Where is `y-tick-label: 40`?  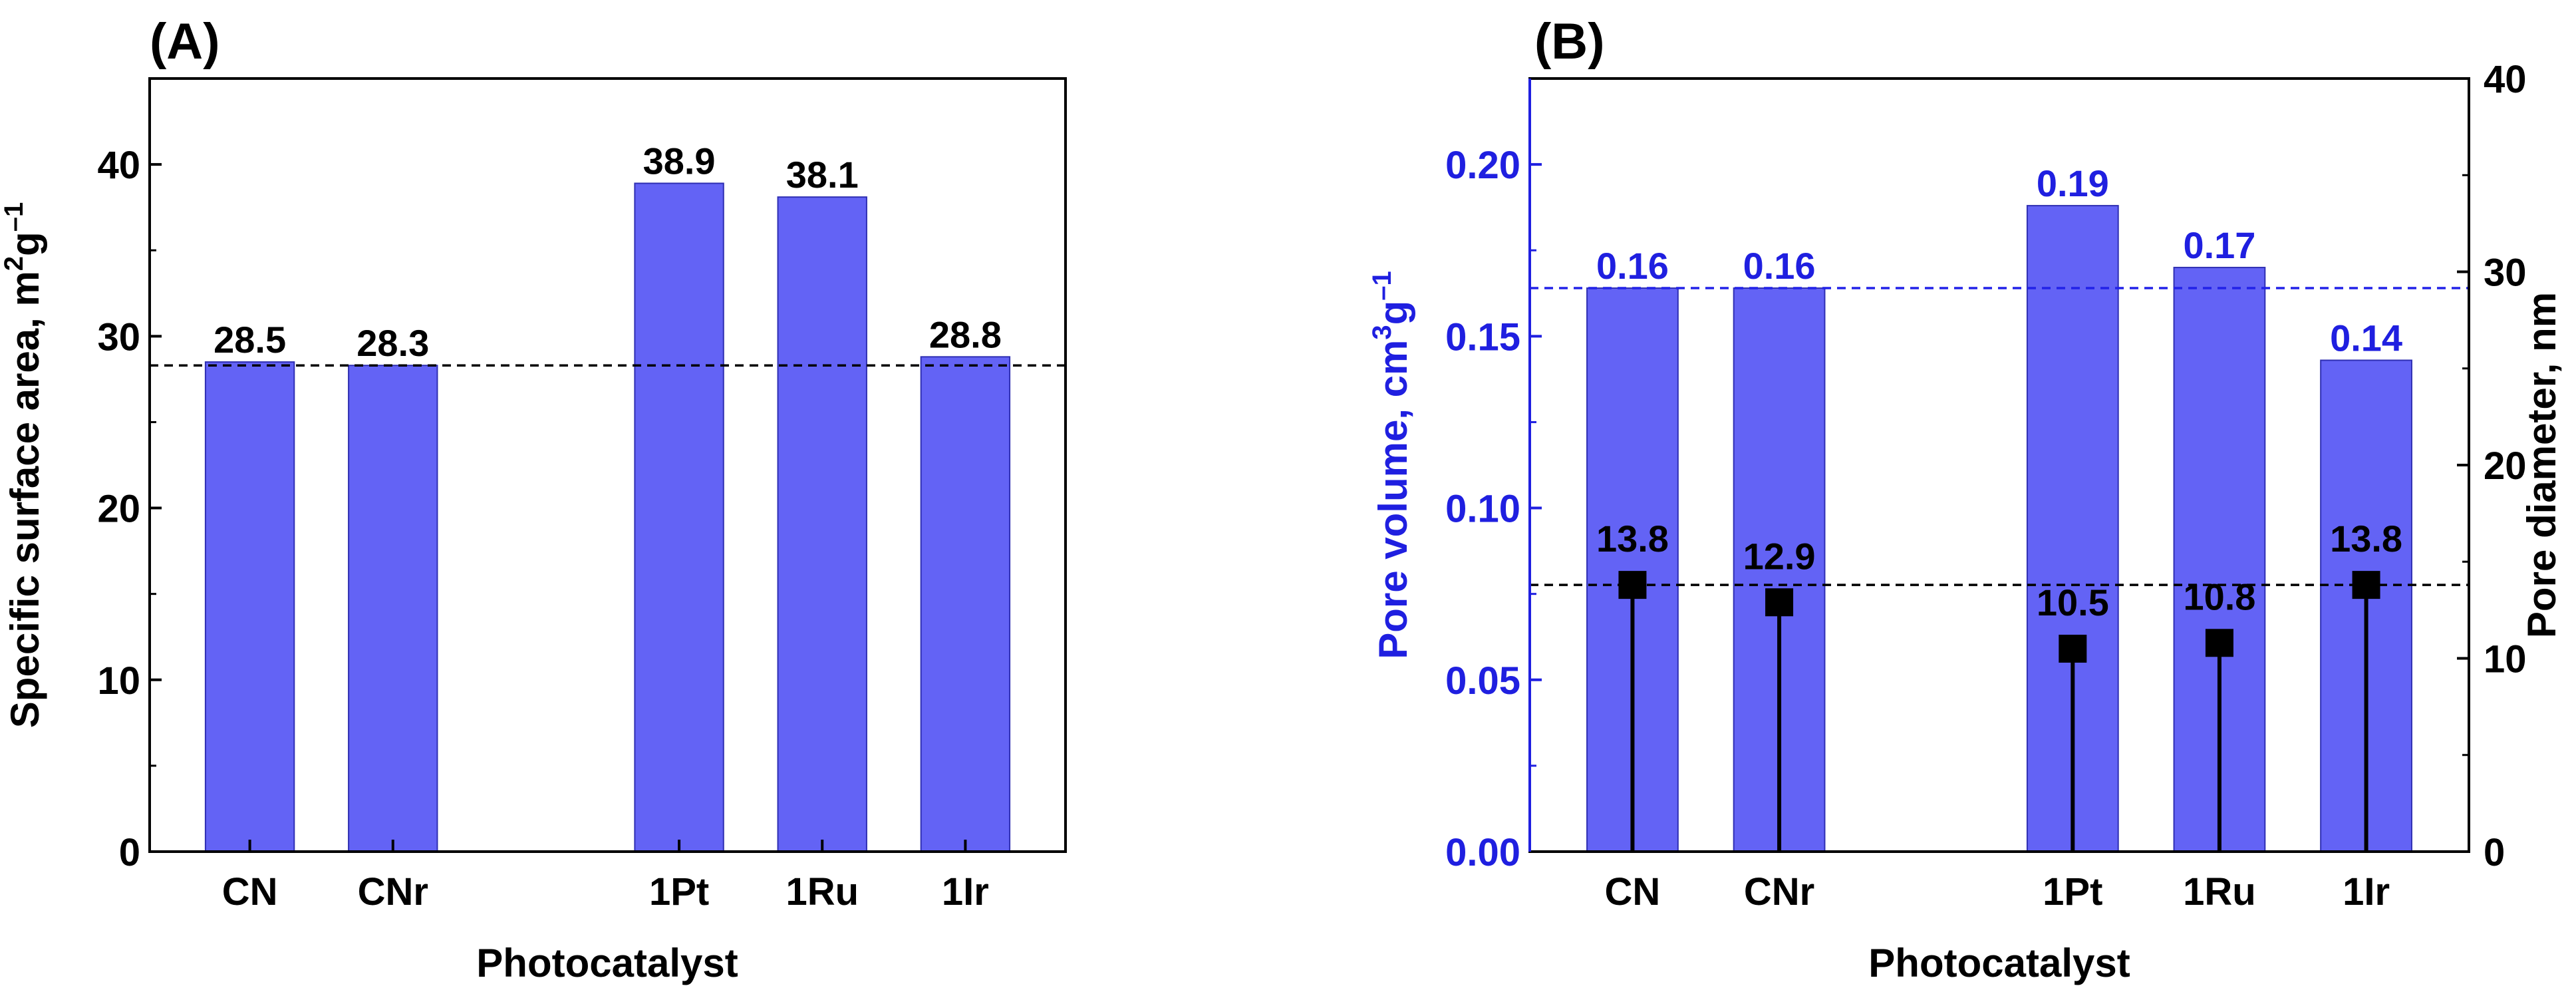
y-tick-label: 40 is located at coordinates (118, 165).